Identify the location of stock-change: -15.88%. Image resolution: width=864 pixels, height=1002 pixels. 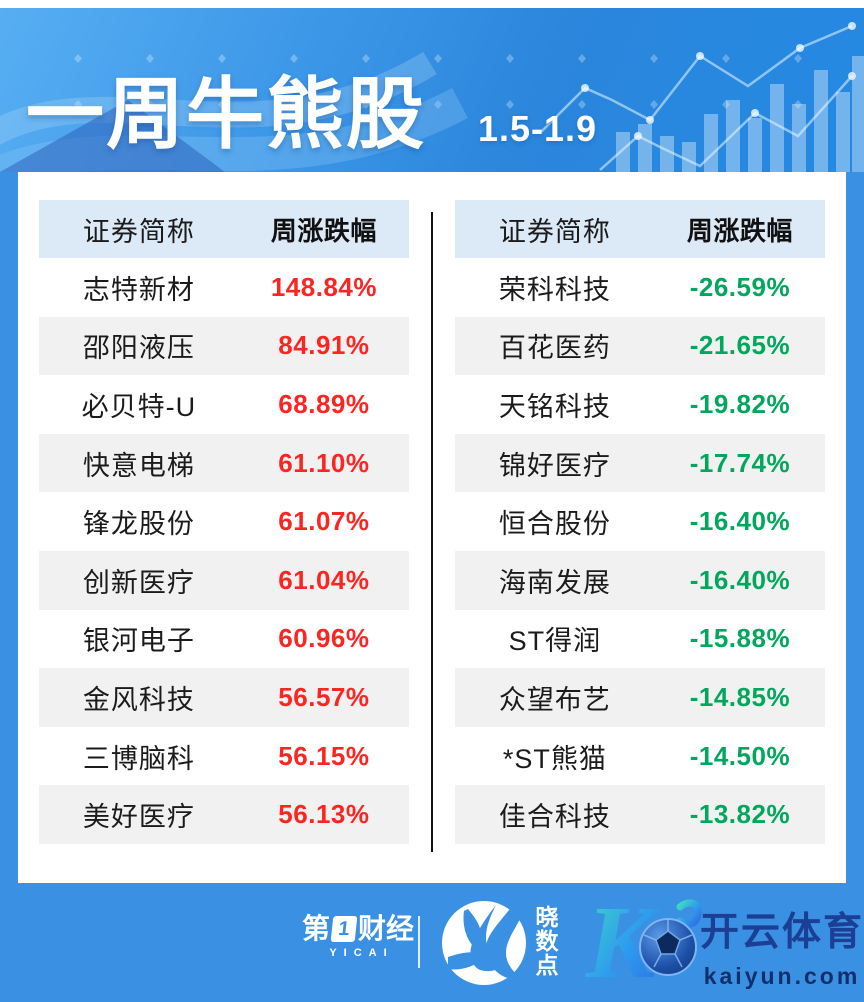
(740, 638).